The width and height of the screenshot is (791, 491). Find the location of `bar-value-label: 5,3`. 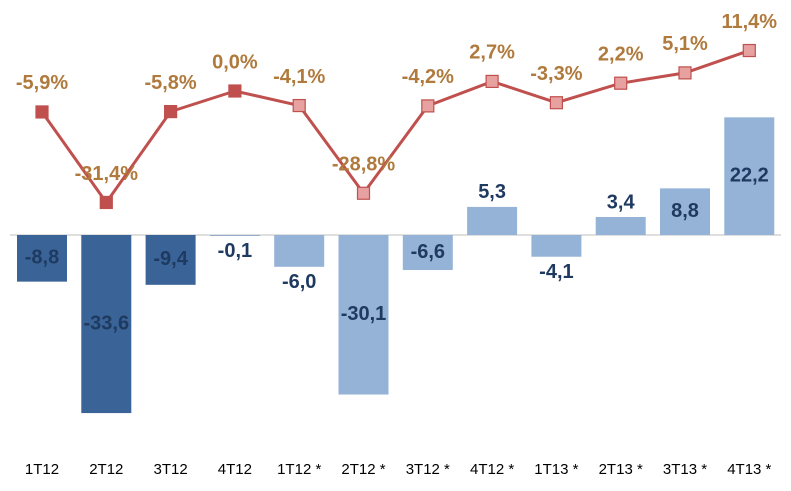

bar-value-label: 5,3 is located at coordinates (492, 192).